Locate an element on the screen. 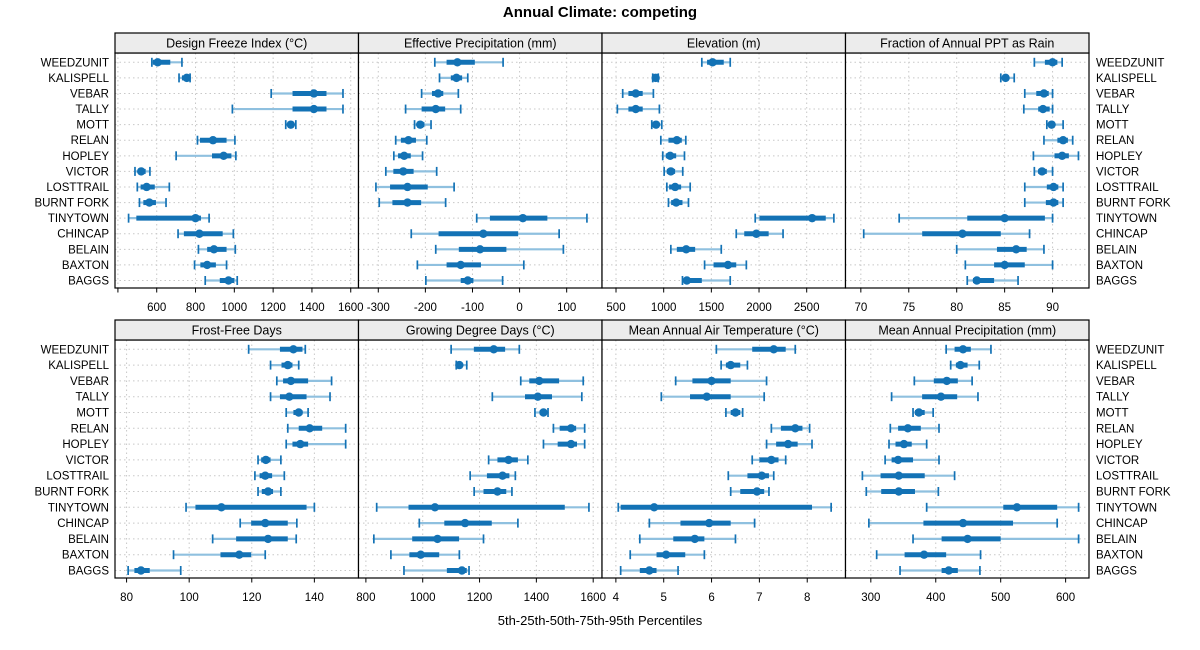 The height and width of the screenshot is (650, 1200). axis-tick-label: 5 is located at coordinates (664, 598).